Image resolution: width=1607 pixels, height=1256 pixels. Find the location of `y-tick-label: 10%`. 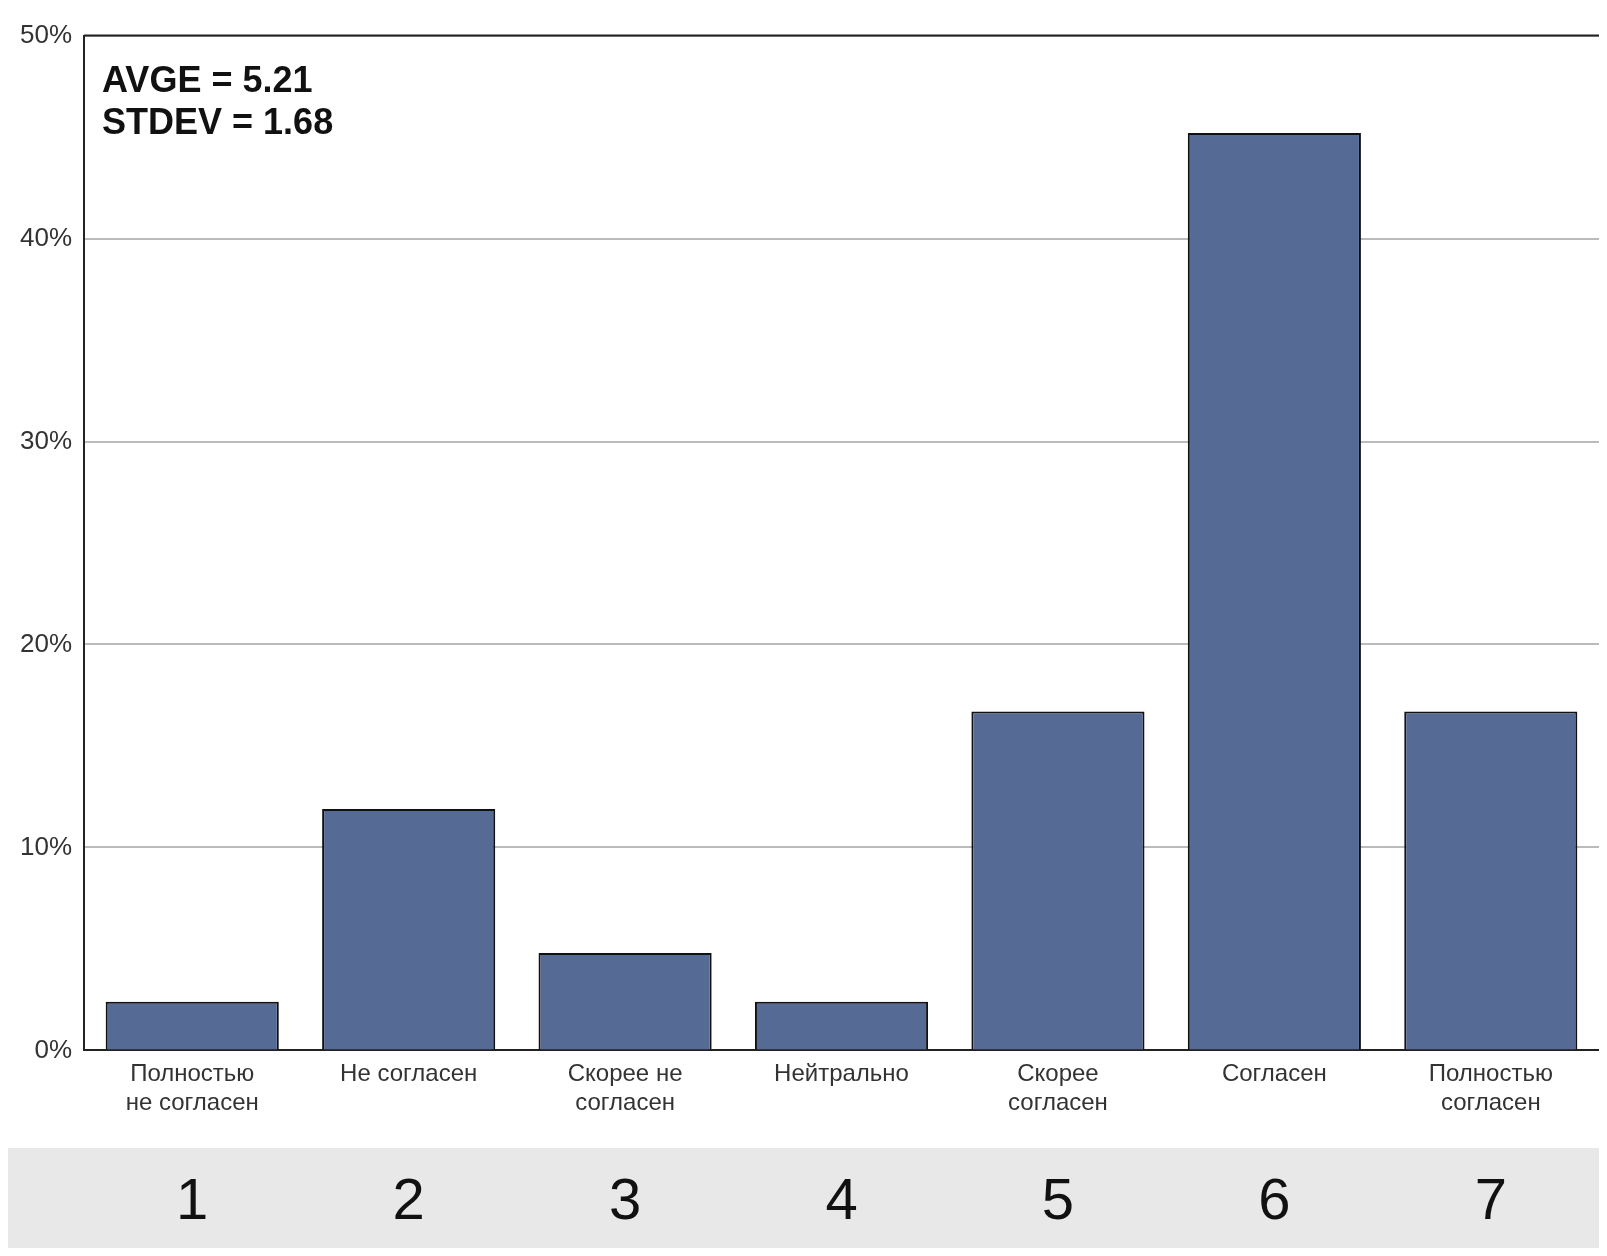

y-tick-label: 10% is located at coordinates (46, 845).